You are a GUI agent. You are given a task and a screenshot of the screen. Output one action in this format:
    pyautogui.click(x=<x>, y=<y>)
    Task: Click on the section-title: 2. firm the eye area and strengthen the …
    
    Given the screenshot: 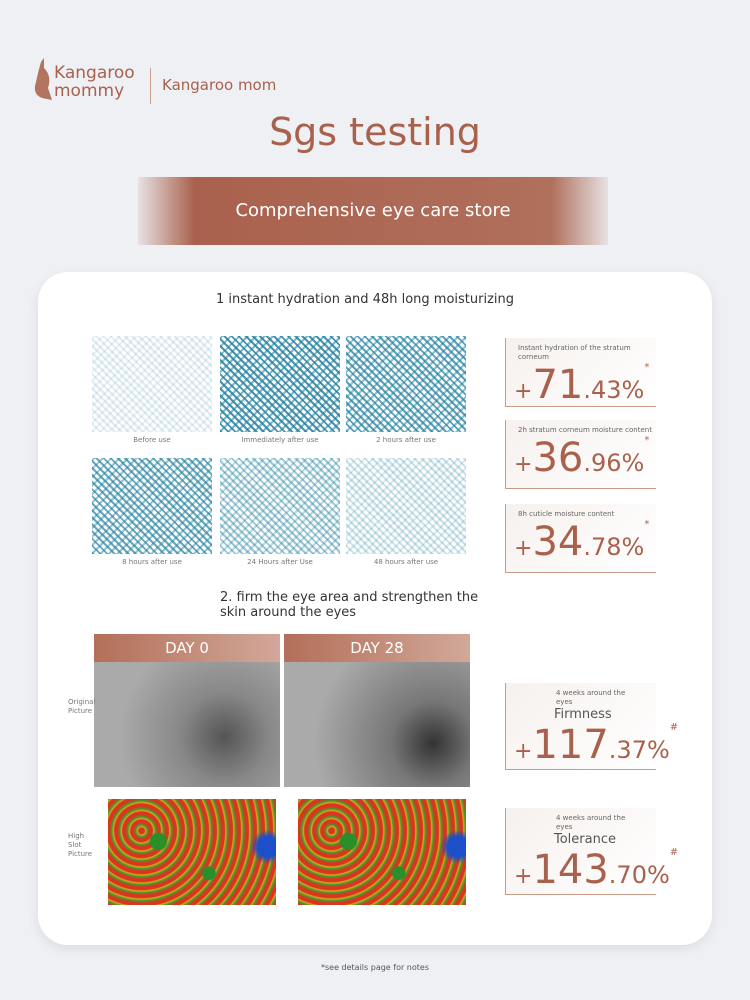 What is the action you would take?
    pyautogui.click(x=349, y=605)
    